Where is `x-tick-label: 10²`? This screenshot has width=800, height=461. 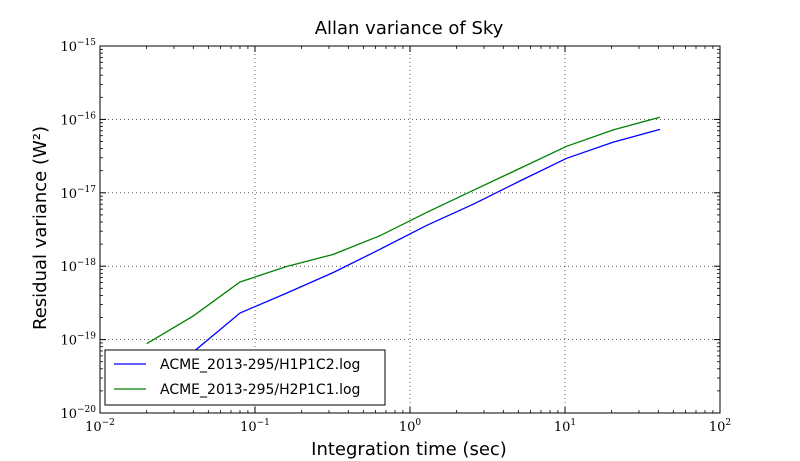
x-tick-label: 10² is located at coordinates (720, 426).